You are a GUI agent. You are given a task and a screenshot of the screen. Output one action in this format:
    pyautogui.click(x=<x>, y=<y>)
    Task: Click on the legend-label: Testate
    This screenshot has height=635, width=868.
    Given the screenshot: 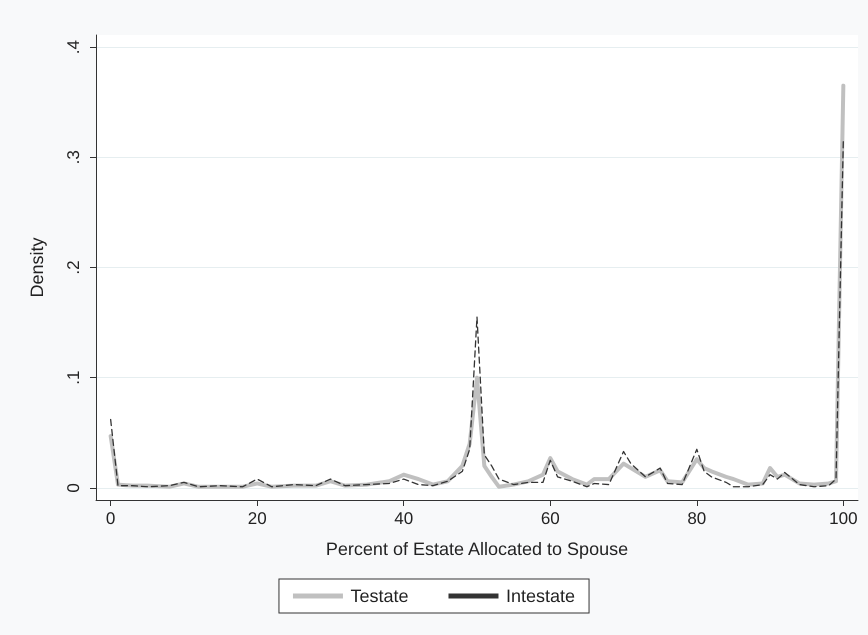 What is the action you would take?
    pyautogui.click(x=379, y=596)
    